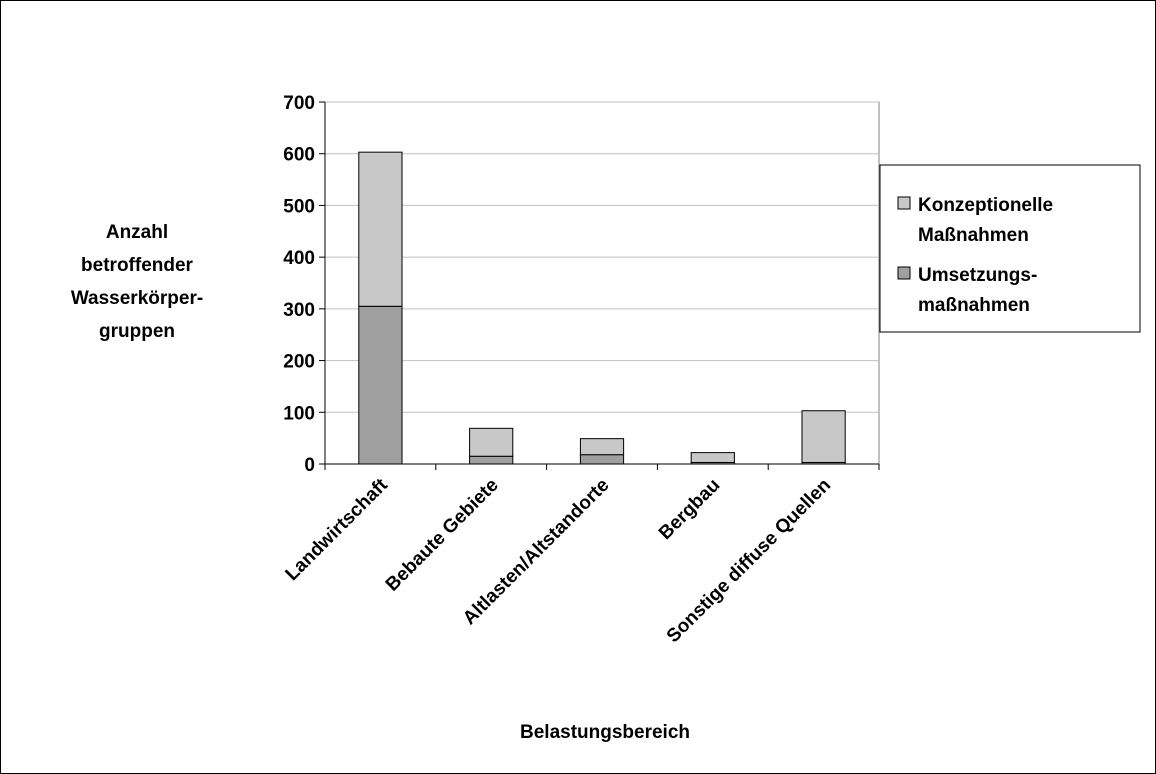  I want to click on legend-label-line: maßnahmen, so click(974, 305).